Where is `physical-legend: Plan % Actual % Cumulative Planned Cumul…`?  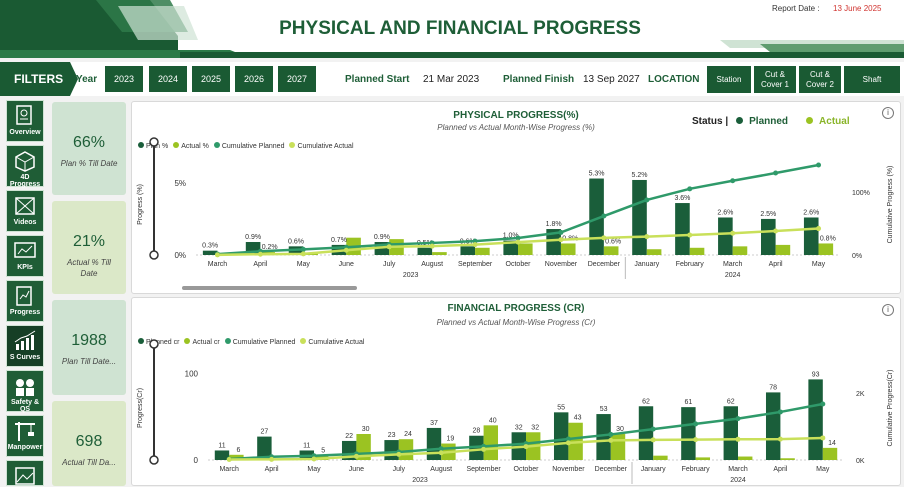
physical-legend: Plan % Actual % Cumulative Planned Cumul… is located at coordinates (246, 146).